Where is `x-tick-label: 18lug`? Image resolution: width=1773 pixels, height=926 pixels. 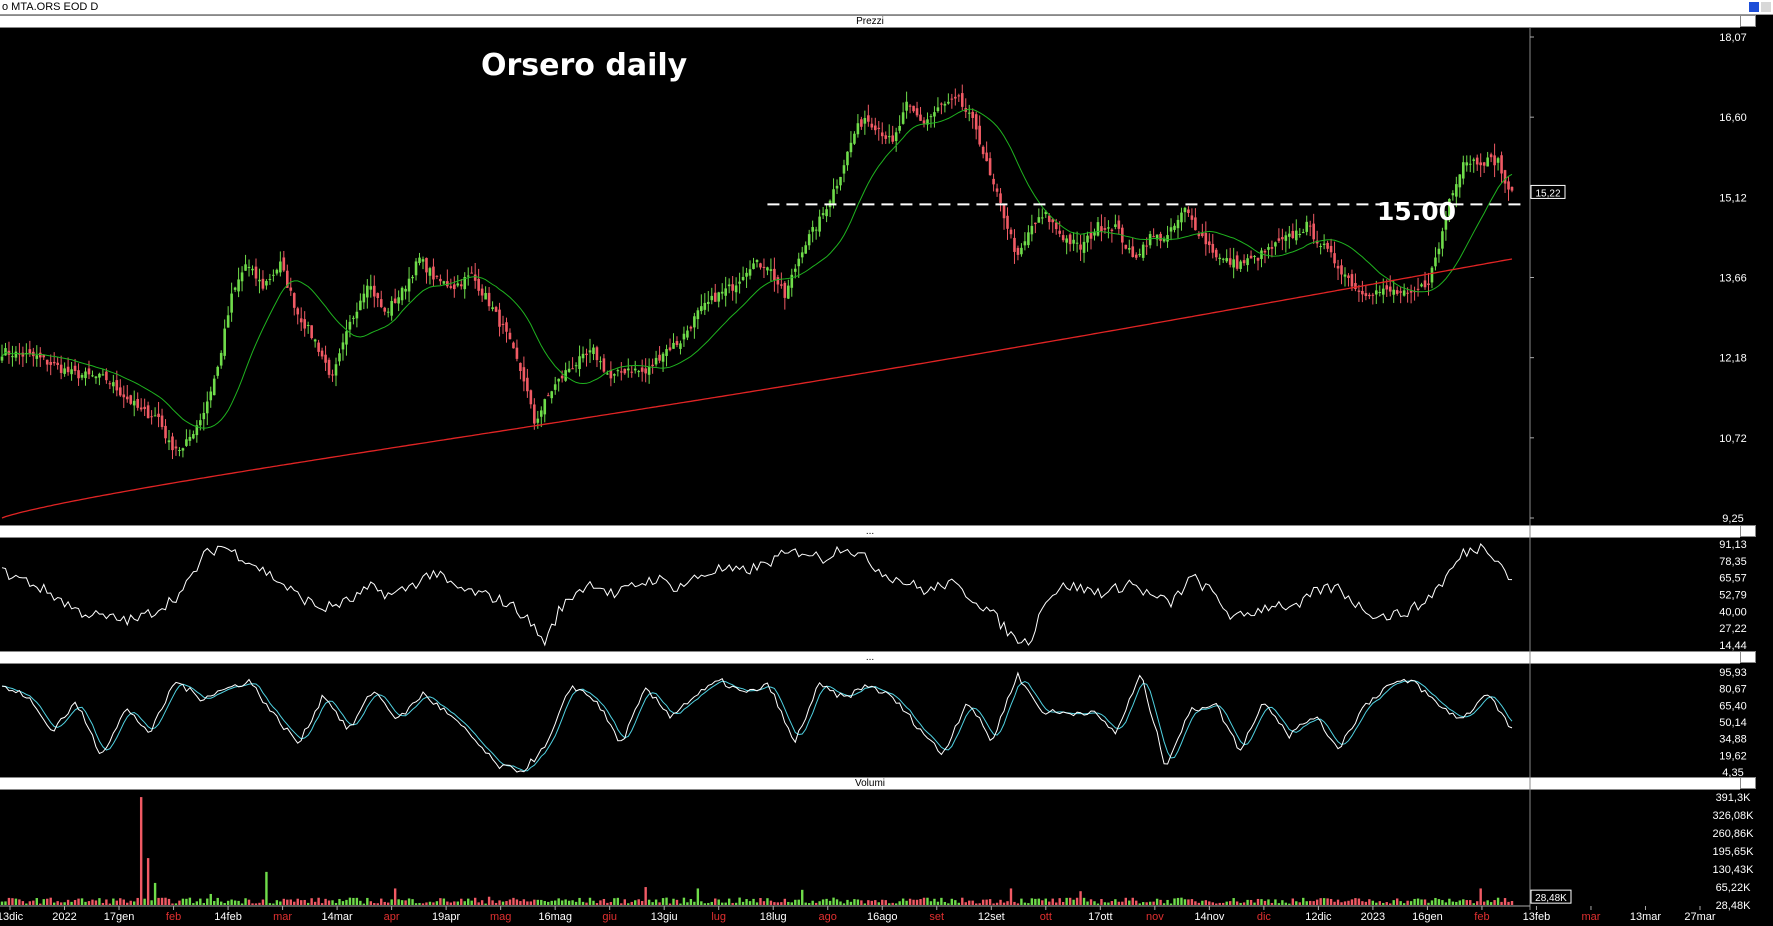
x-tick-label: 18lug is located at coordinates (773, 917).